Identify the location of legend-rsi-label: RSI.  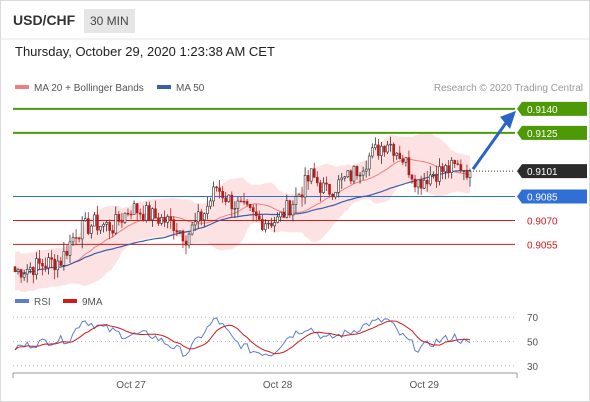
(42, 302).